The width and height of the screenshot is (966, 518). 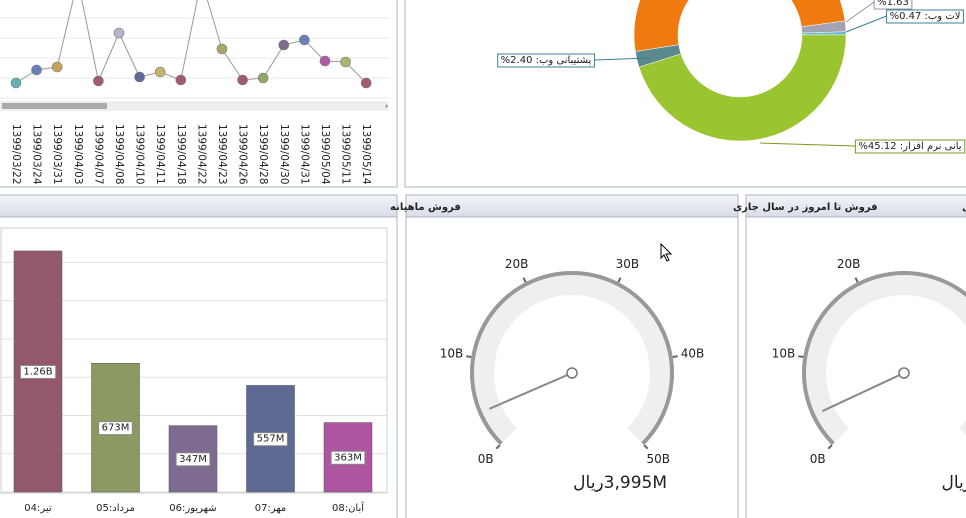 What do you see at coordinates (666, 252) in the screenshot?
I see `cursor` at bounding box center [666, 252].